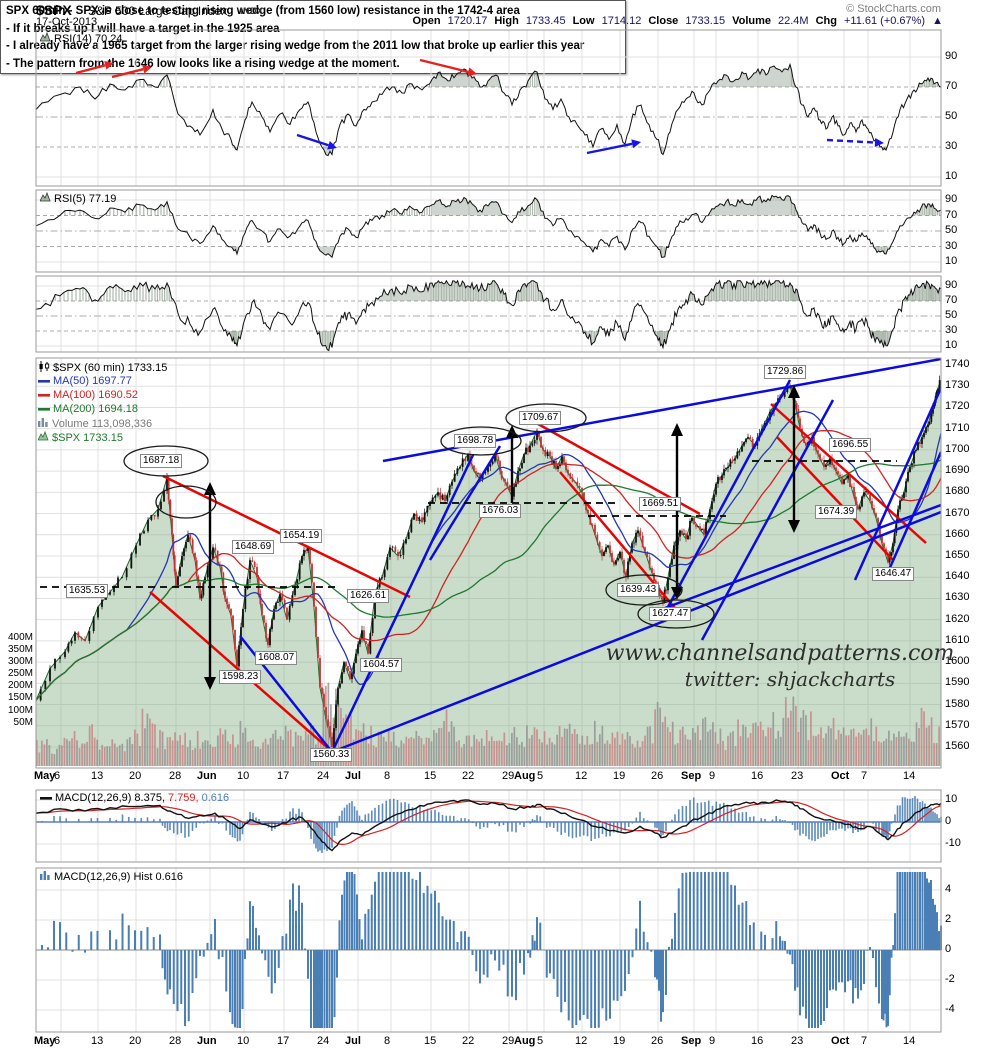 This screenshot has width=990, height=1051. What do you see at coordinates (67, 22) in the screenshot?
I see `chart-date: 17-Oct-2013` at bounding box center [67, 22].